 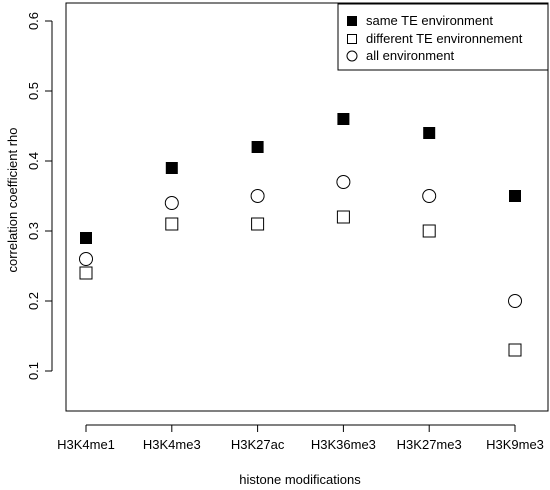 What do you see at coordinates (343, 217) in the screenshot?
I see `point-open-square-h3k36me3` at bounding box center [343, 217].